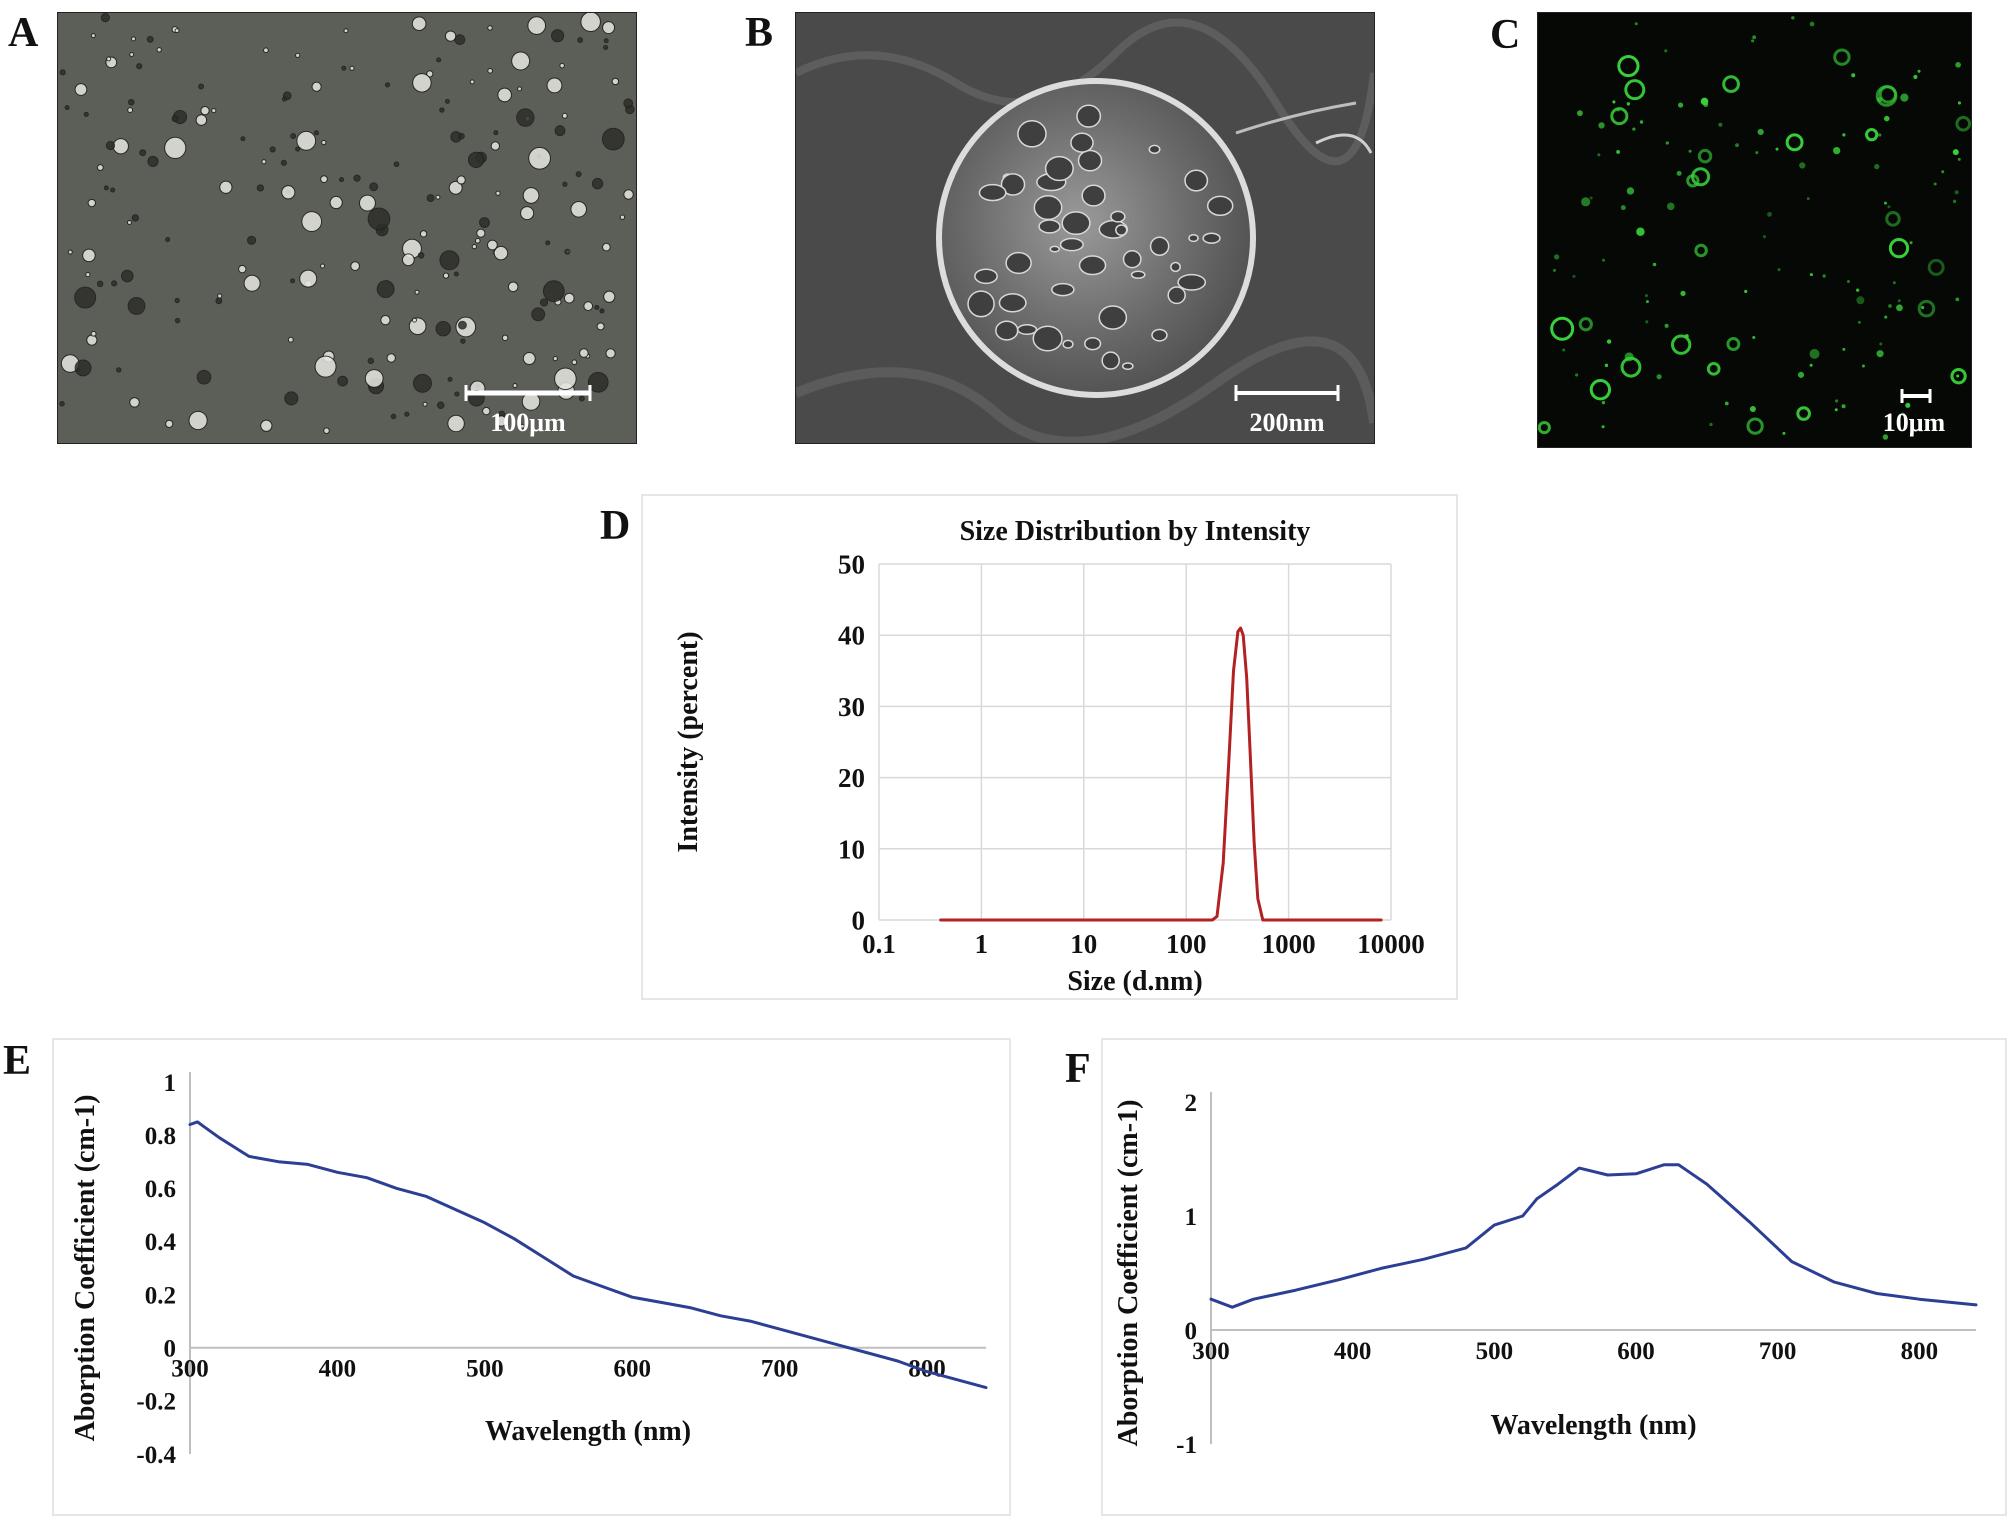 This screenshot has height=1517, width=2008. Describe the element at coordinates (85, 1268) in the screenshot. I see `y-axis-label: Aborption Coefficient (cm-1)` at that location.